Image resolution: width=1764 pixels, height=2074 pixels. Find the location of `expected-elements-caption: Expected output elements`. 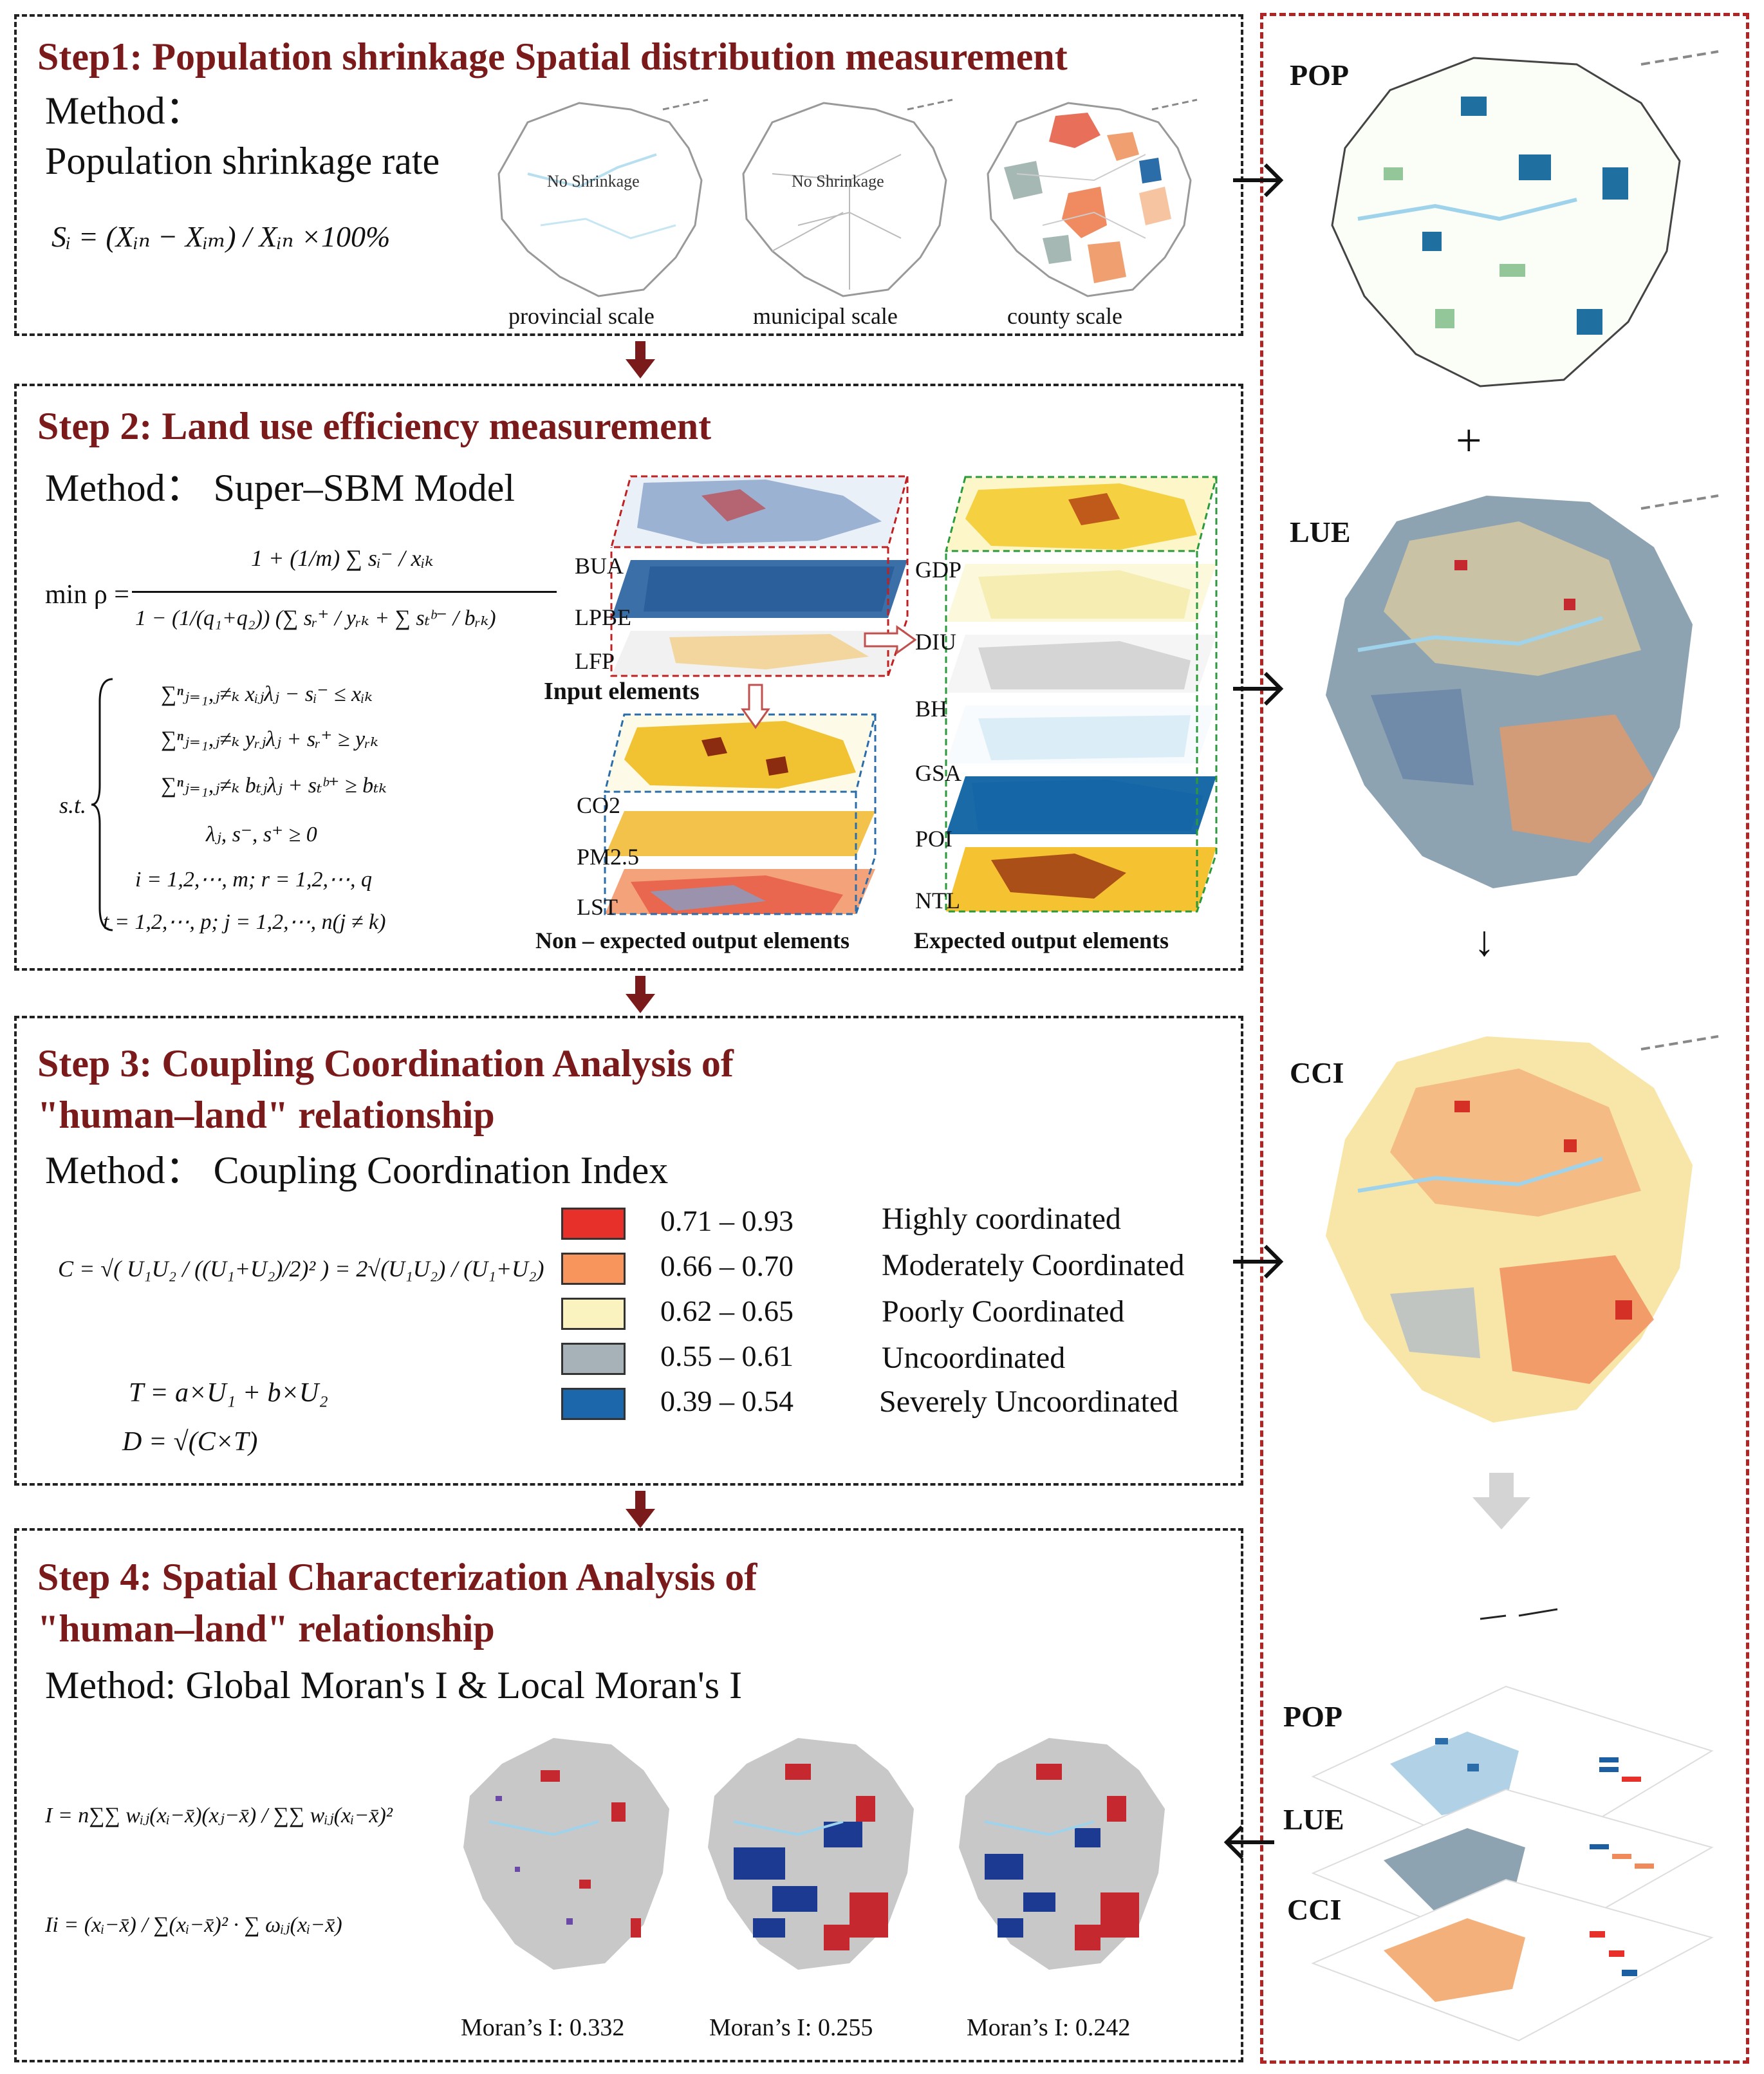

expected-elements-caption: Expected output elements is located at coordinates (1041, 941).